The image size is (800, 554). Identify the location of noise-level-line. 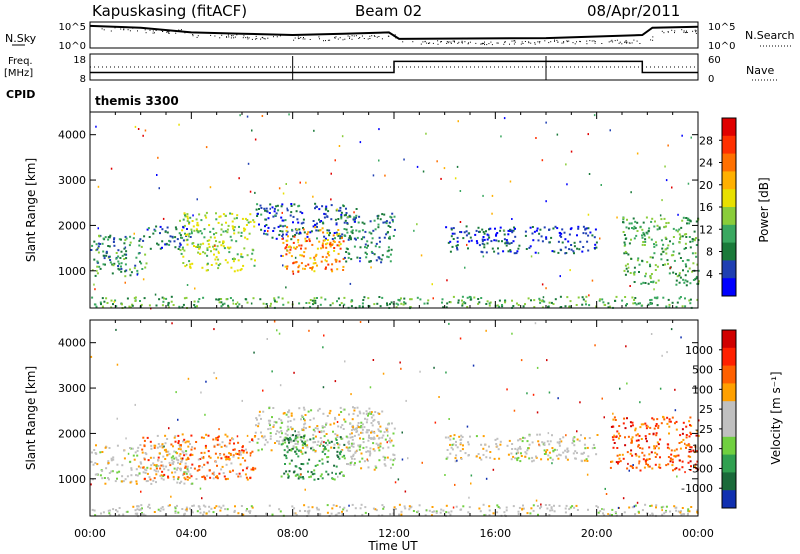
(394, 32).